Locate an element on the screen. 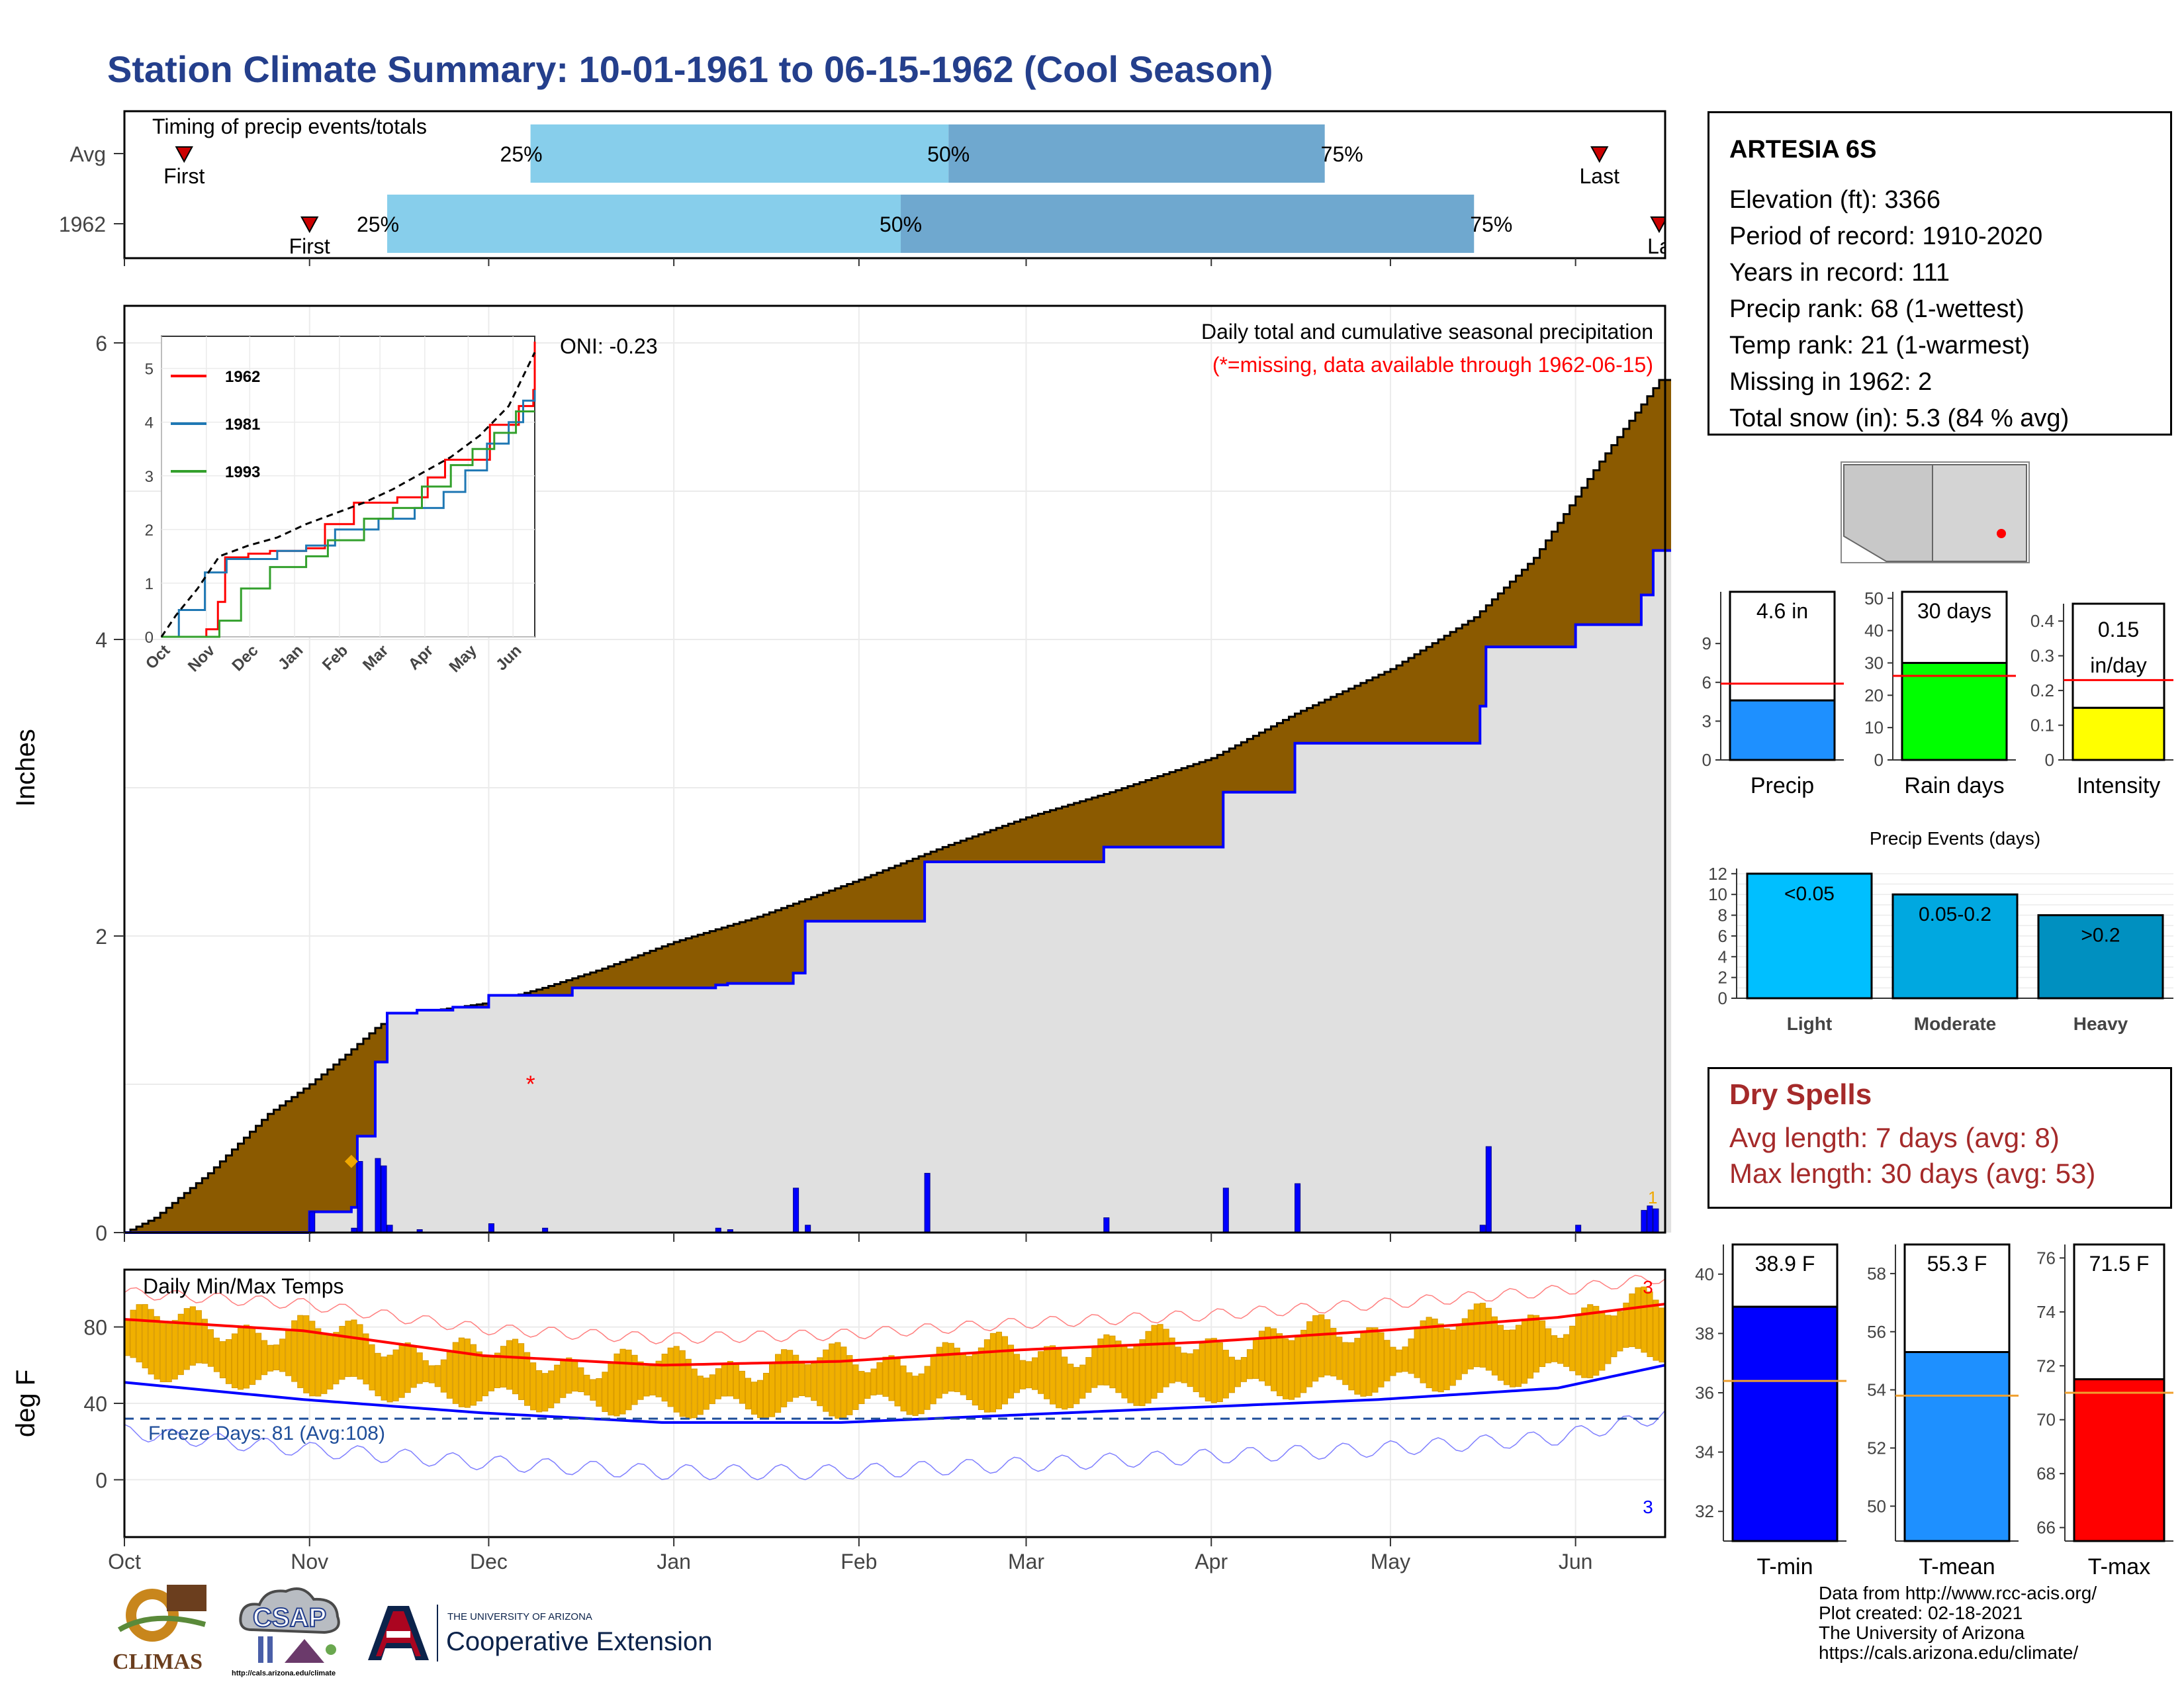 This screenshot has width=2184, height=1688. inset-legend-label-1981: 1981 is located at coordinates (242, 425).